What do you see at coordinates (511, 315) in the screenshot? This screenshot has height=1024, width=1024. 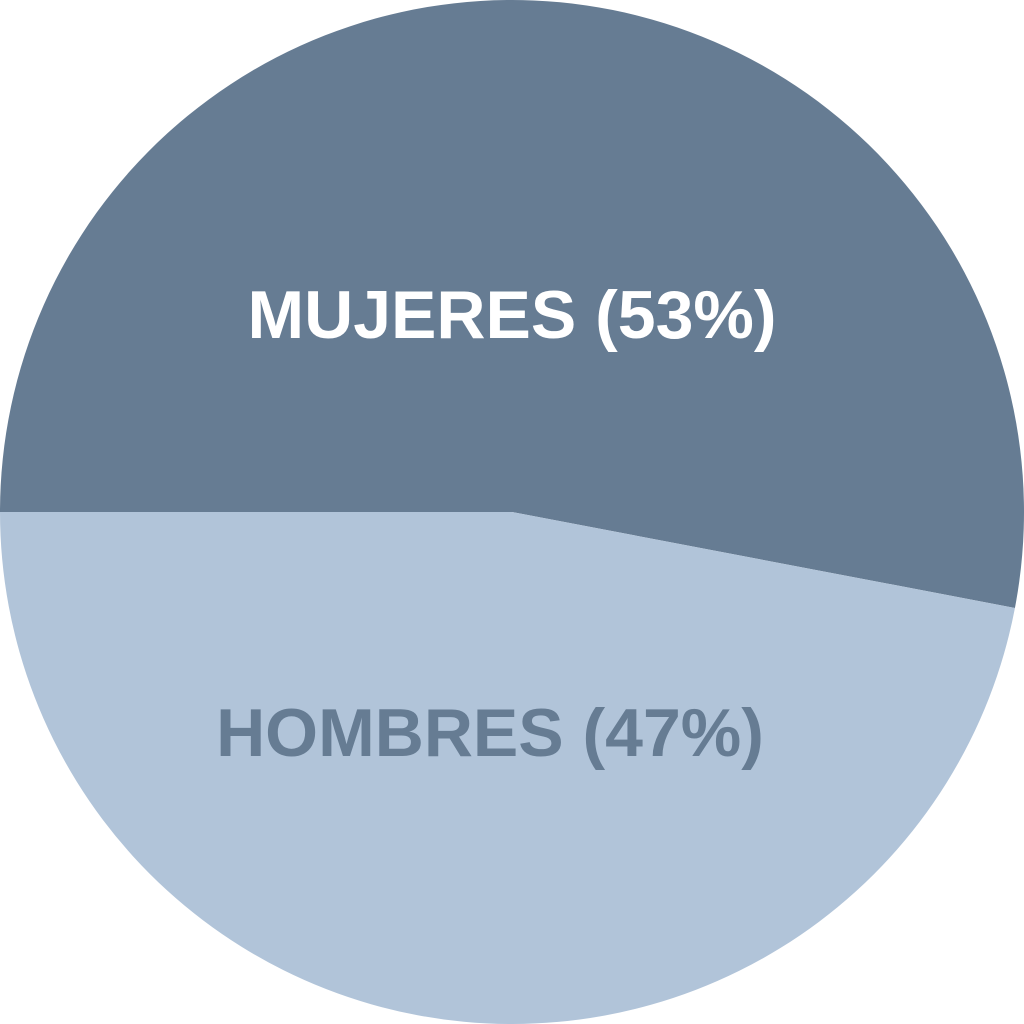 I see `slice-label-mujeres: MUJERES (53%)` at bounding box center [511, 315].